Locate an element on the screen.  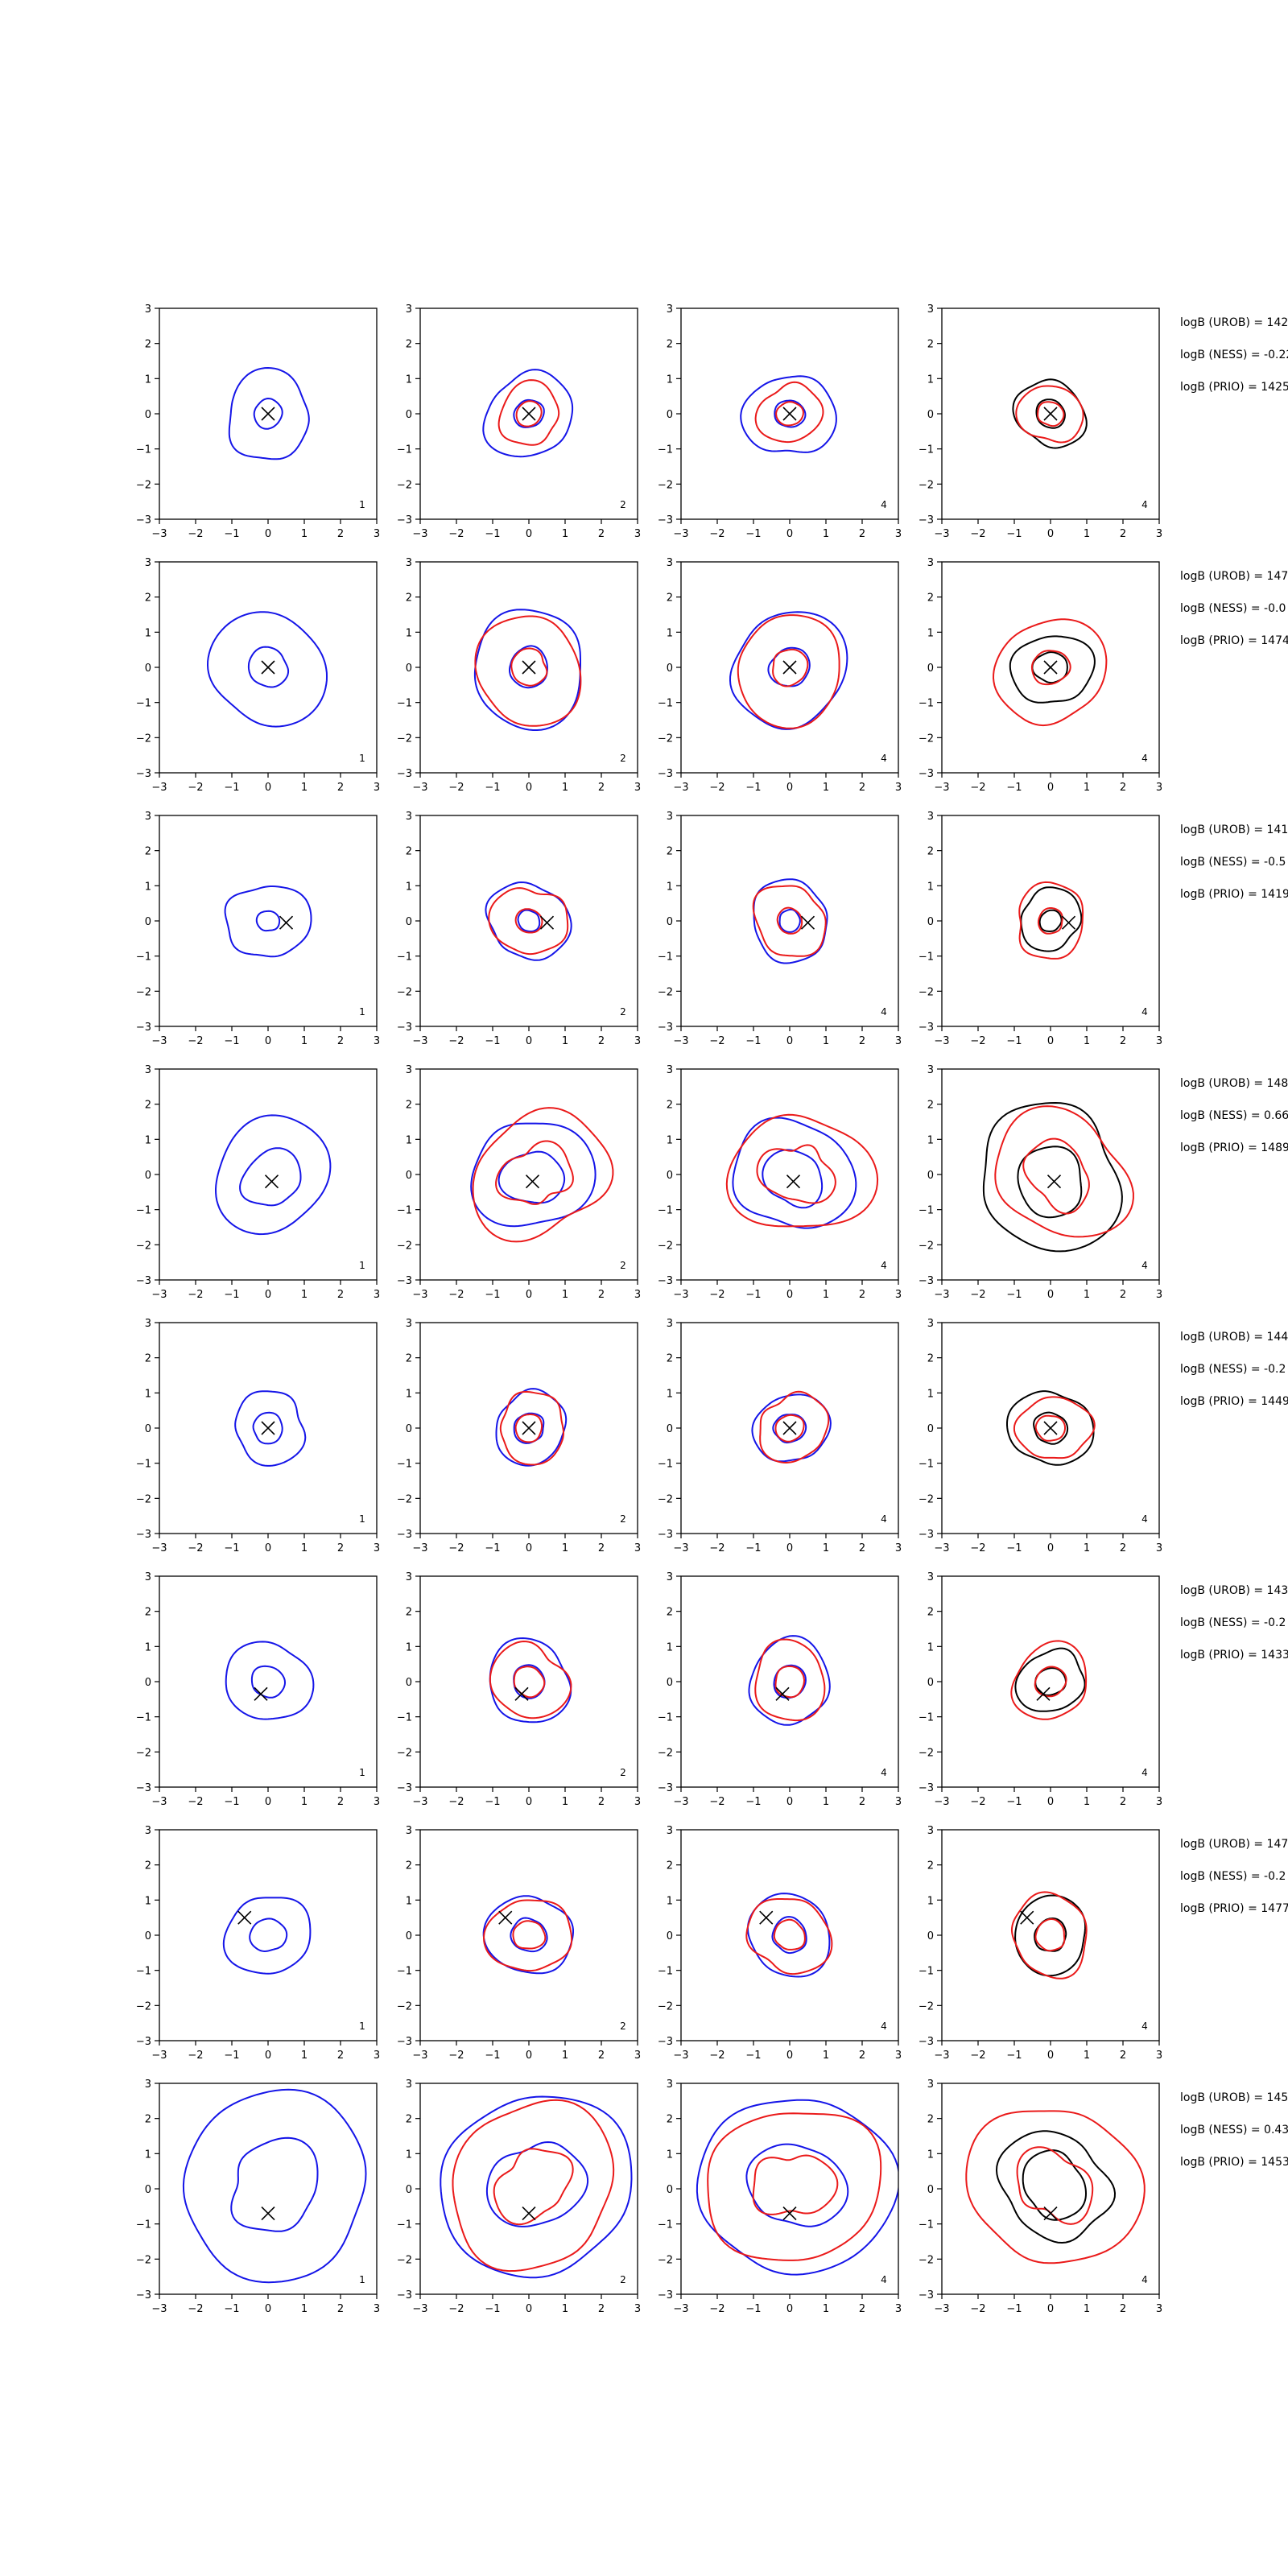
logb-annotation: logB (PRIO) = 1477 is located at coordinates (1234, 1908).